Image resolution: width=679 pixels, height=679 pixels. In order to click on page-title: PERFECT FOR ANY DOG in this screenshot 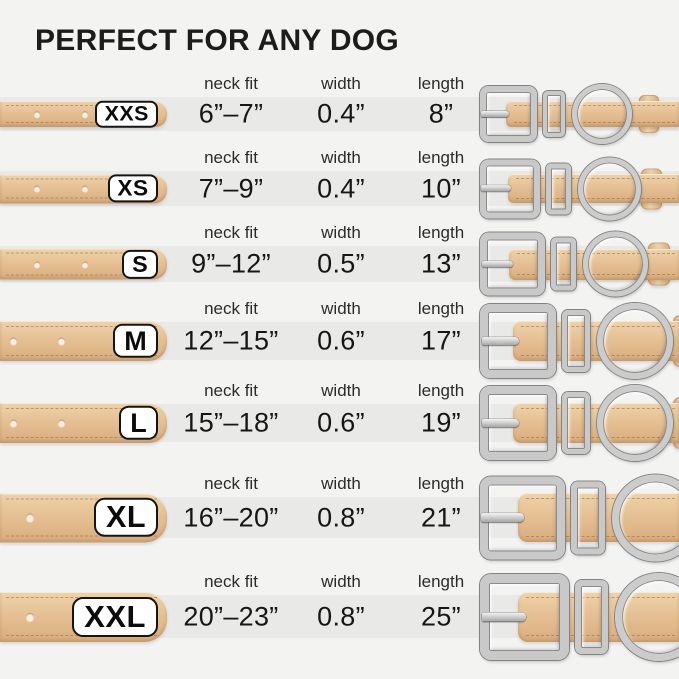, I will do `click(217, 40)`.